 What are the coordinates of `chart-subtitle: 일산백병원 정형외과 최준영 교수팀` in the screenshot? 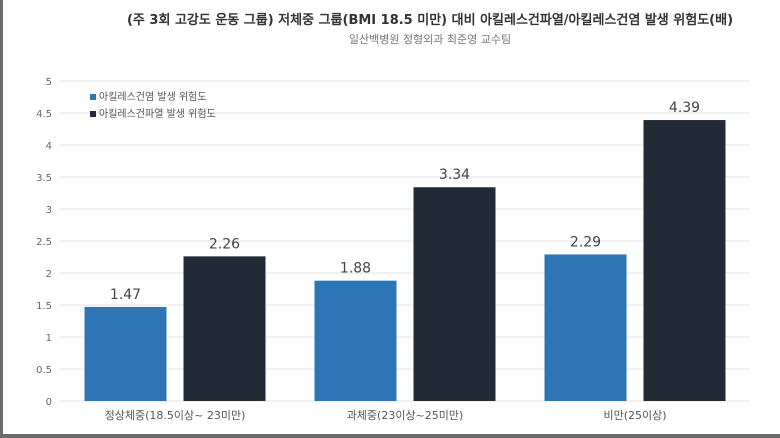 It's located at (430, 39).